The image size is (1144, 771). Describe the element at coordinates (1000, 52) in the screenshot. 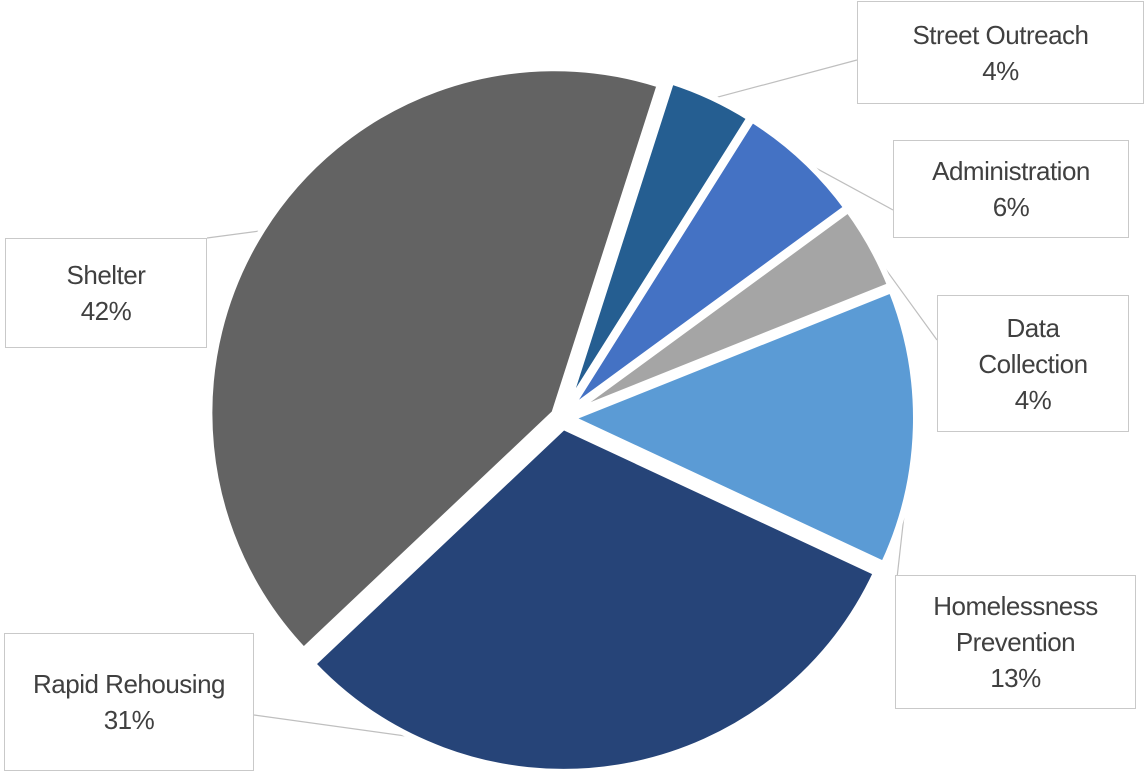

I see `label-street-outreach: Street Outreach 4%` at that location.